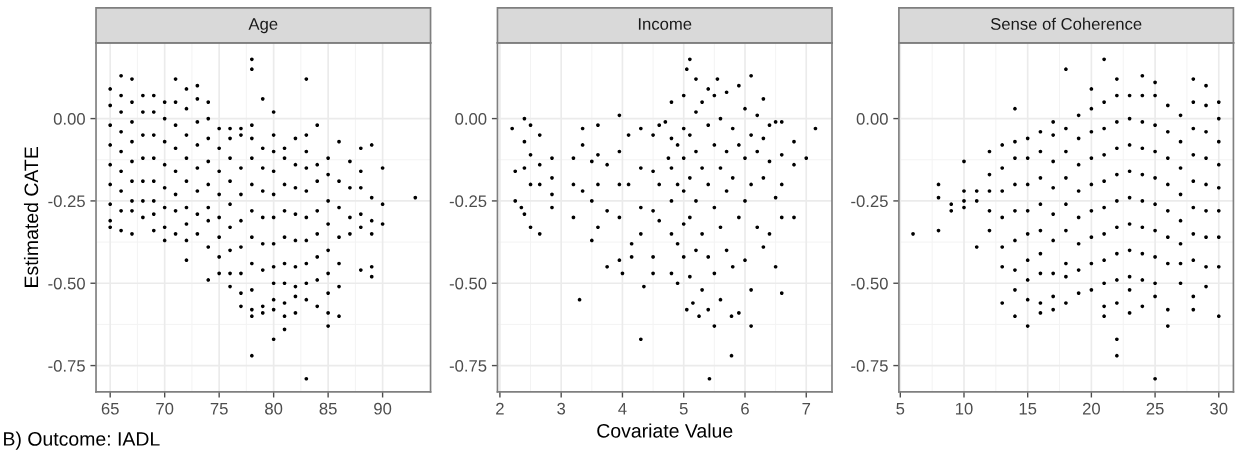  What do you see at coordinates (806, 408) in the screenshot?
I see `x-tick-label: 7` at bounding box center [806, 408].